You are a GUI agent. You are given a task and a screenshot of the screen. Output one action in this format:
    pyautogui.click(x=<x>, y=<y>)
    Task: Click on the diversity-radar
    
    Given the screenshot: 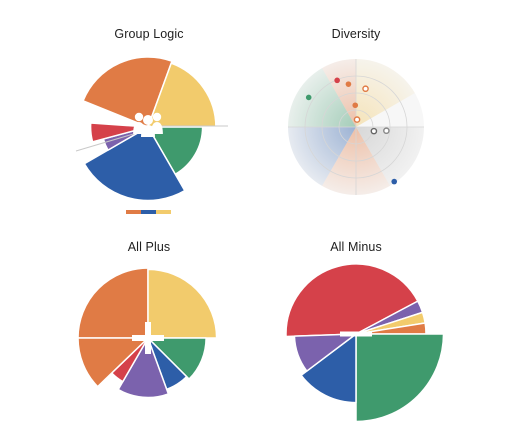 What is the action you would take?
    pyautogui.click(x=356, y=127)
    